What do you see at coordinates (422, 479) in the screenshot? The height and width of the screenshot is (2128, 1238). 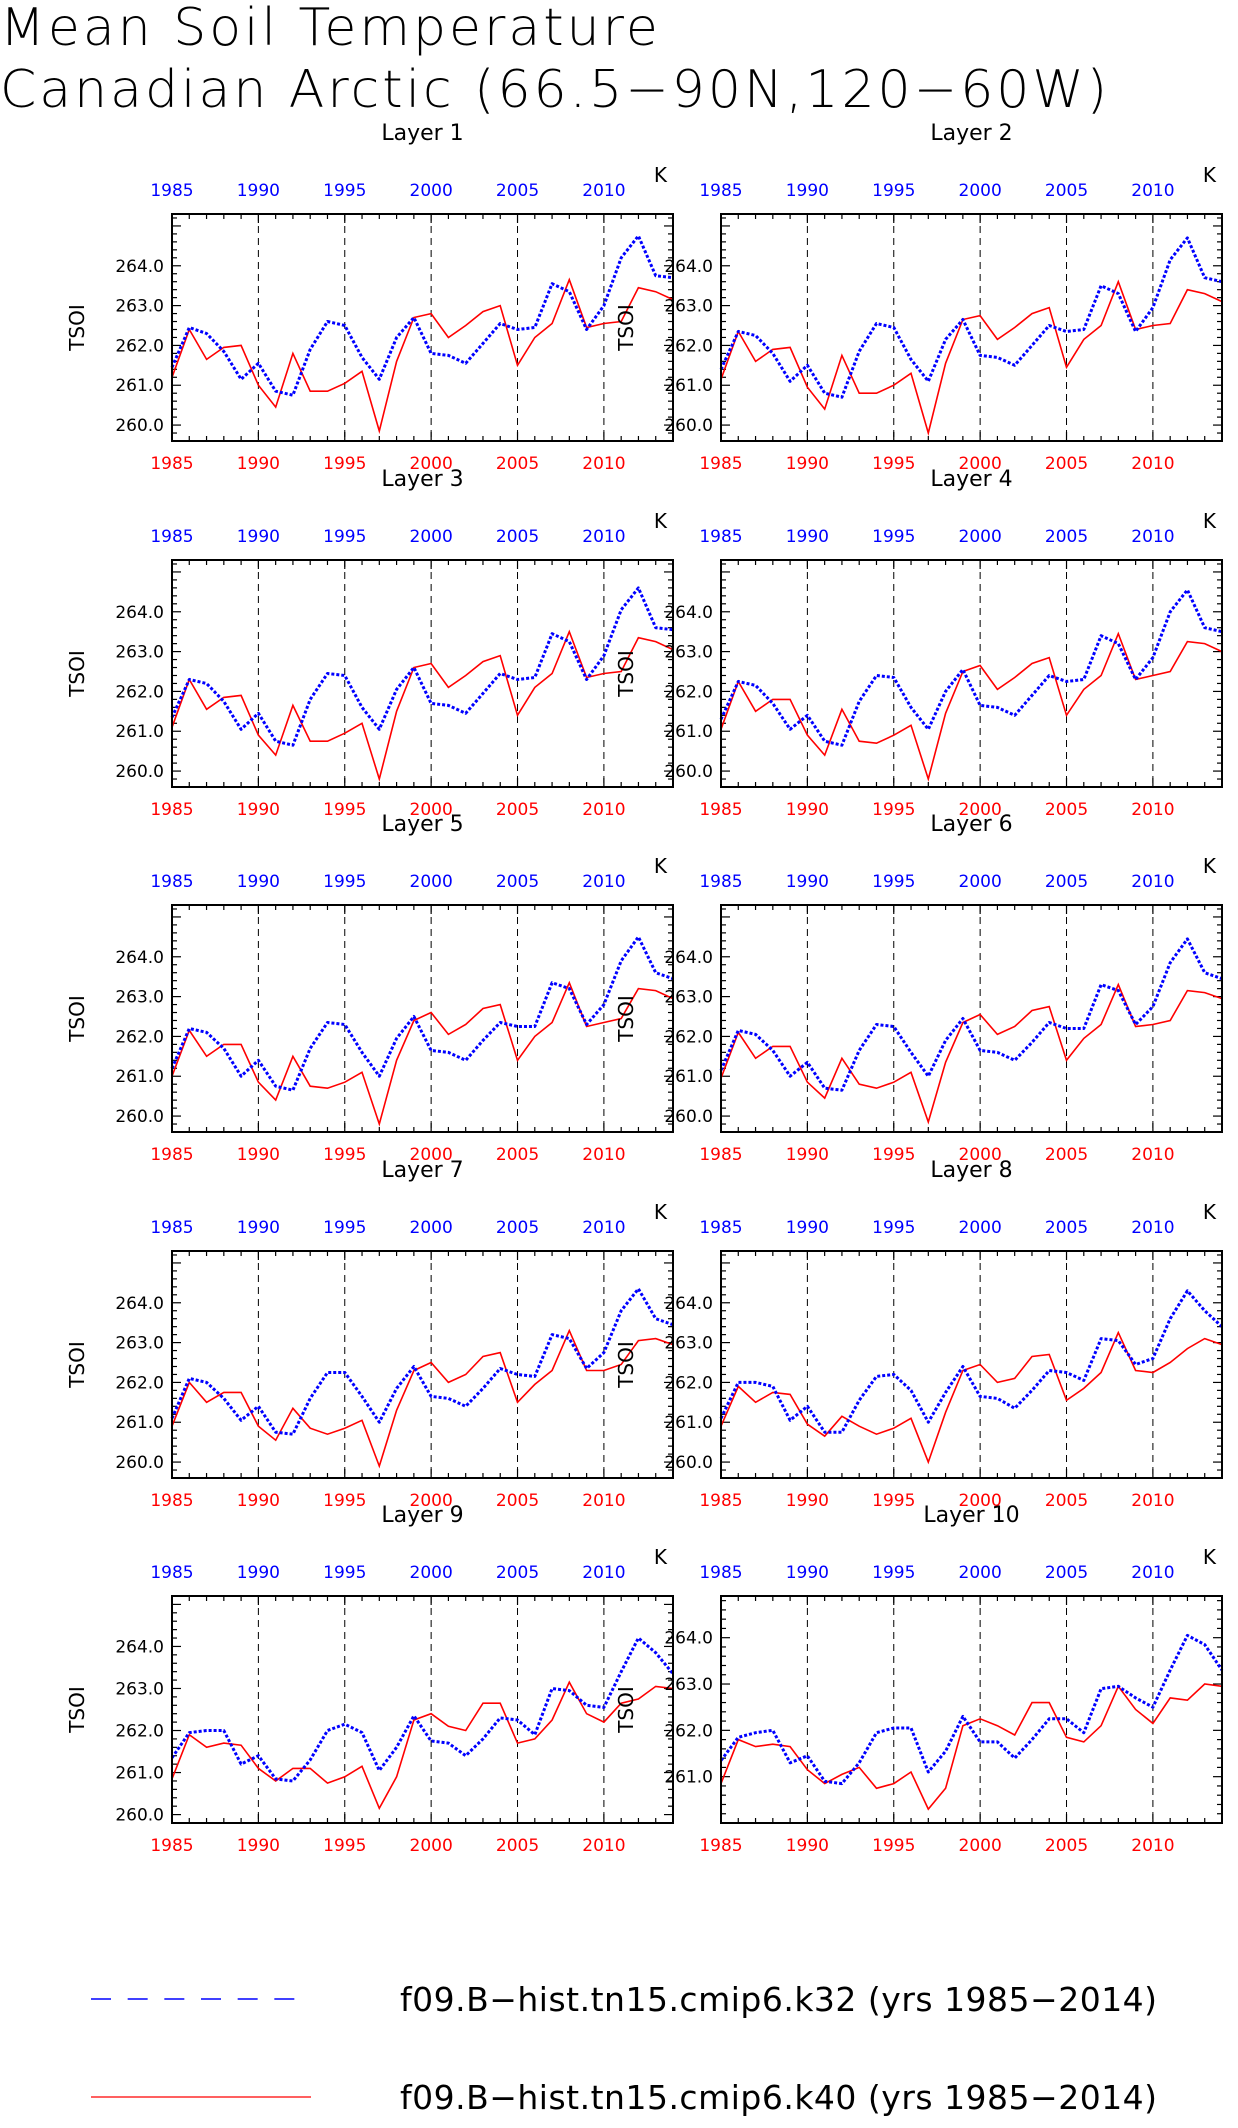 I see `panel-title: Layer 3` at bounding box center [422, 479].